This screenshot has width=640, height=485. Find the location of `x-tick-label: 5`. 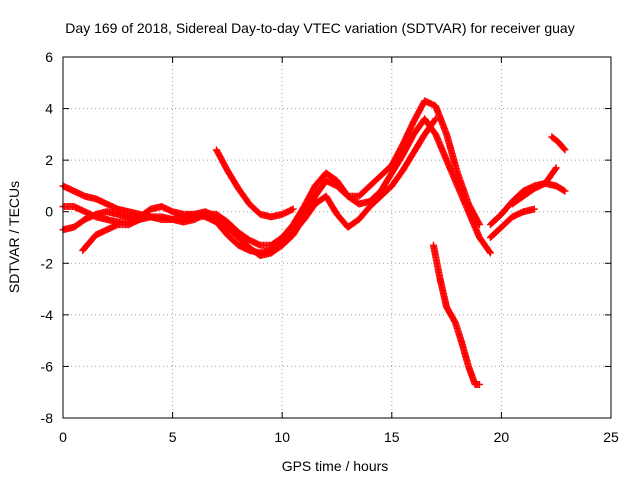

x-tick-label: 5 is located at coordinates (173, 437).